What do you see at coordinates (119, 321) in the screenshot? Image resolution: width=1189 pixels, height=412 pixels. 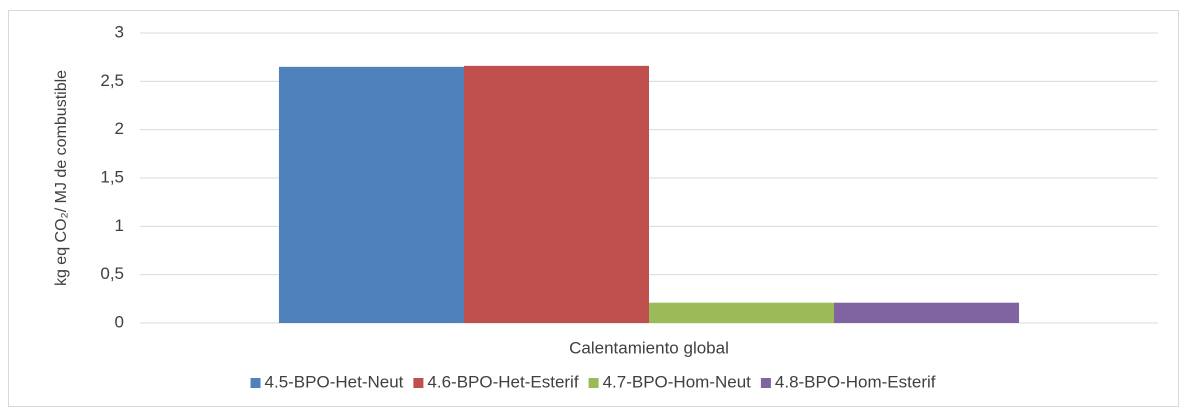 I see `y-tick-label: 0` at bounding box center [119, 321].